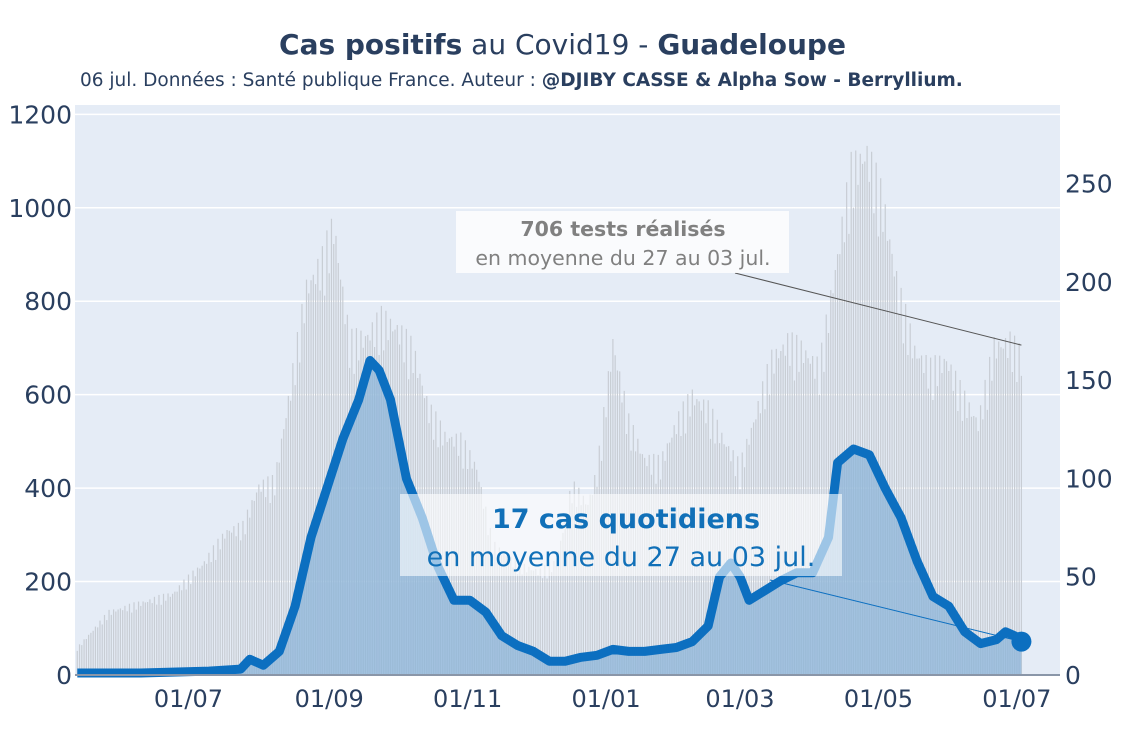 The width and height of the screenshot is (1125, 750). What do you see at coordinates (1089, 430) in the screenshot?
I see `right-axis: 0 50 100 150 200 250` at bounding box center [1089, 430].